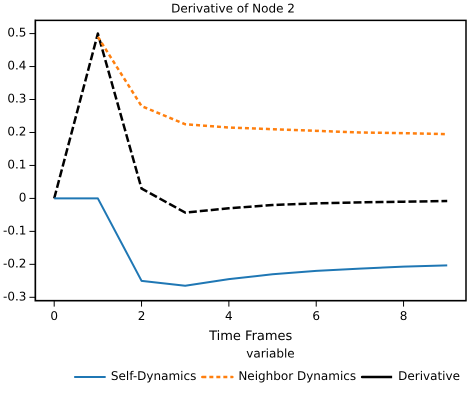 The height and width of the screenshot is (395, 474). Describe the element at coordinates (14, 263) in the screenshot. I see `y-tick-label: -0.2` at that location.